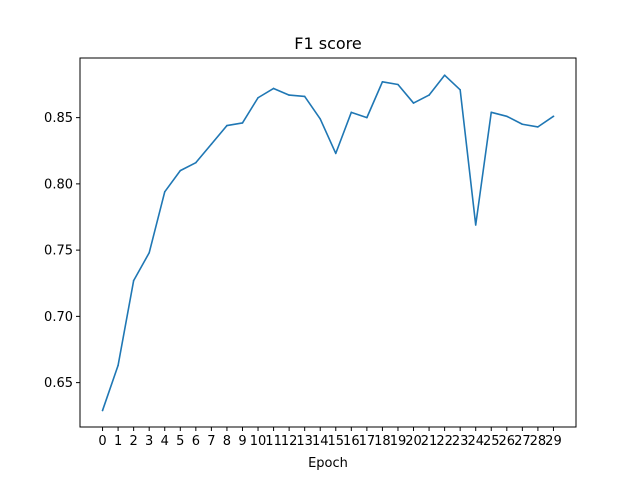  What do you see at coordinates (134, 441) in the screenshot?
I see `x-tick-label: 2` at bounding box center [134, 441].